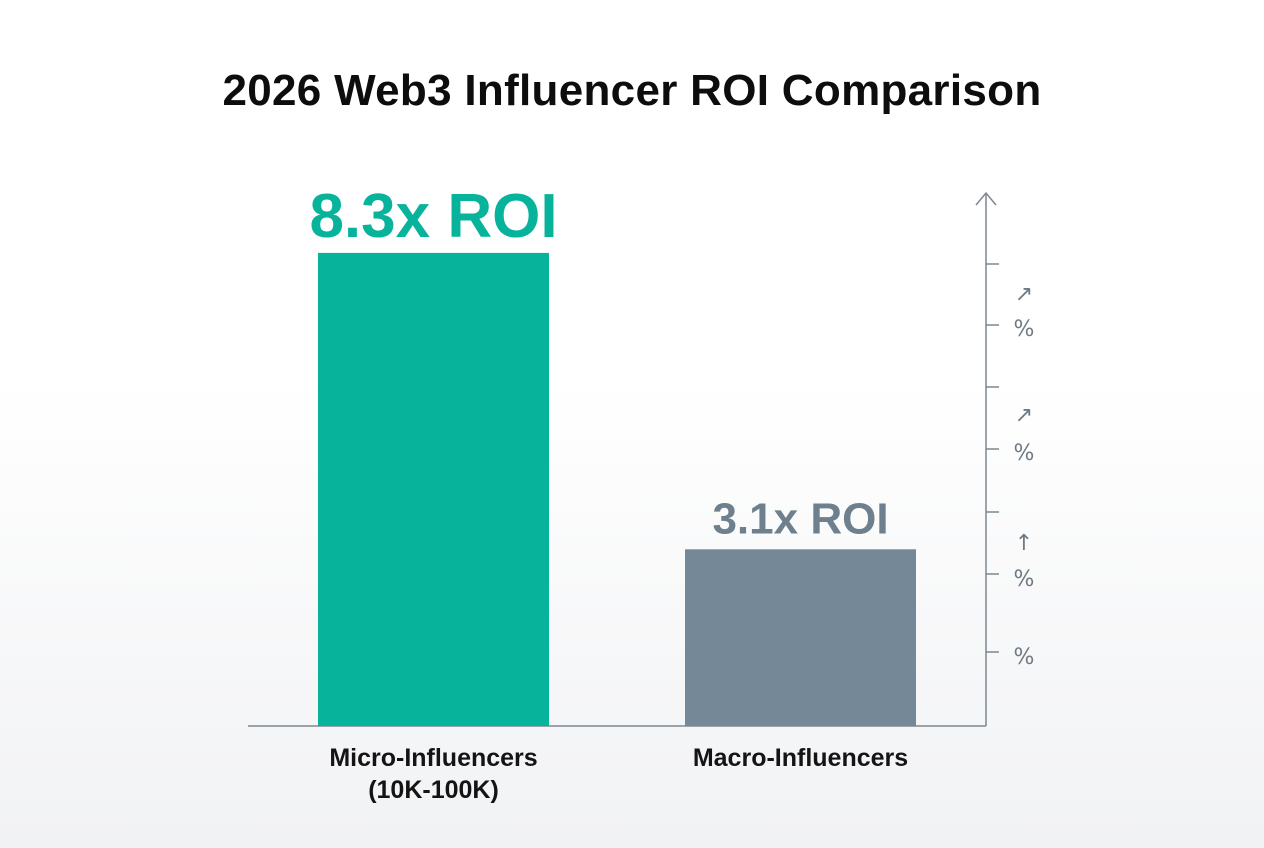 This screenshot has width=1264, height=848. Describe the element at coordinates (433, 758) in the screenshot. I see `tick-label: Micro-Influencers` at that location.